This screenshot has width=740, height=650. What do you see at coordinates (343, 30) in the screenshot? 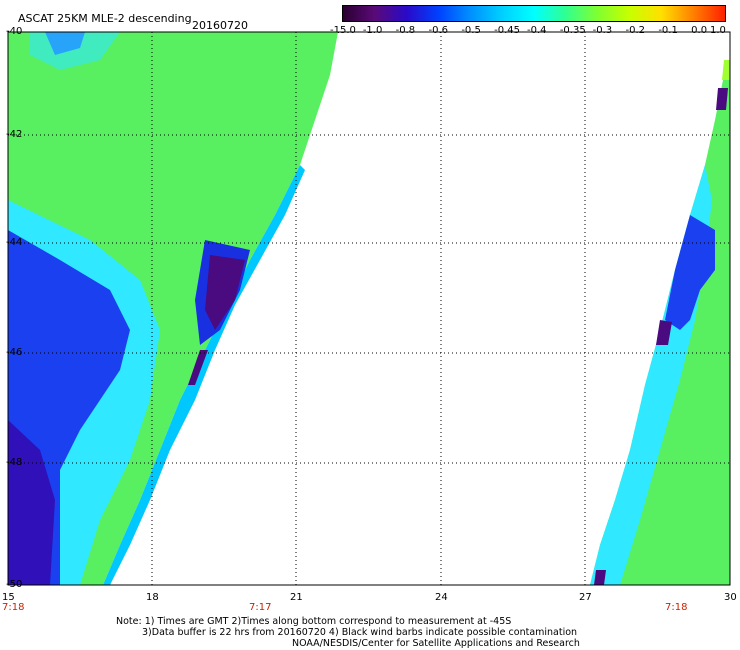
I see `colorbar-label: -15.0` at bounding box center [343, 30].